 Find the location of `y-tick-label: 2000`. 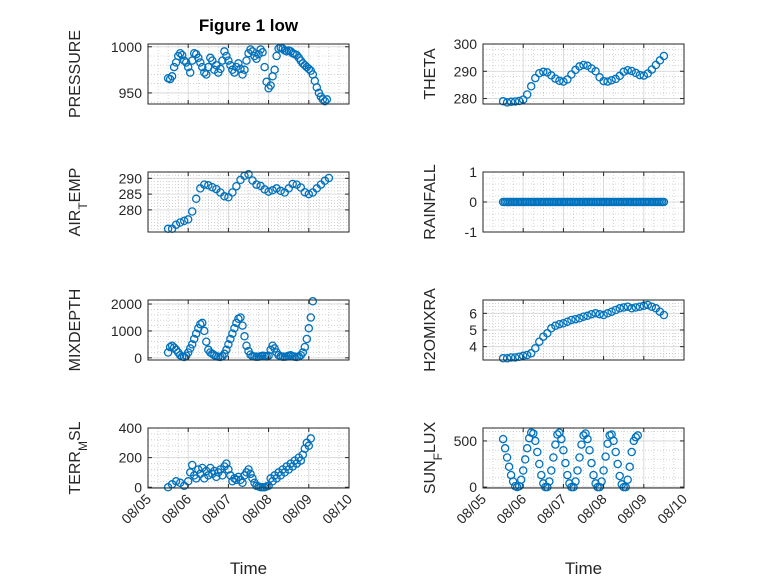

y-tick-label: 2000 is located at coordinates (126, 304).